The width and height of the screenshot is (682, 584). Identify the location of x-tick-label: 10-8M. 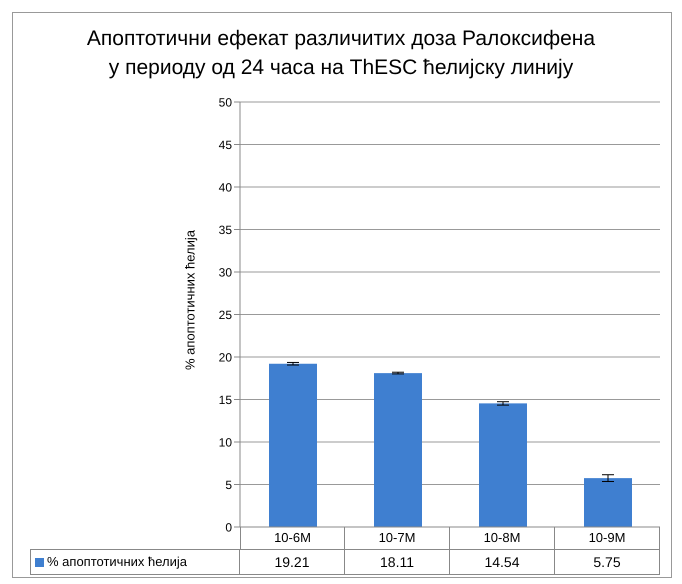
(502, 538).